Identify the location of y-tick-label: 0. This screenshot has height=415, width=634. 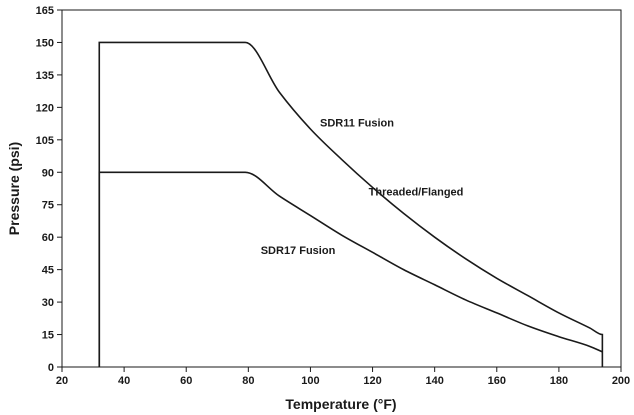
(51, 368).